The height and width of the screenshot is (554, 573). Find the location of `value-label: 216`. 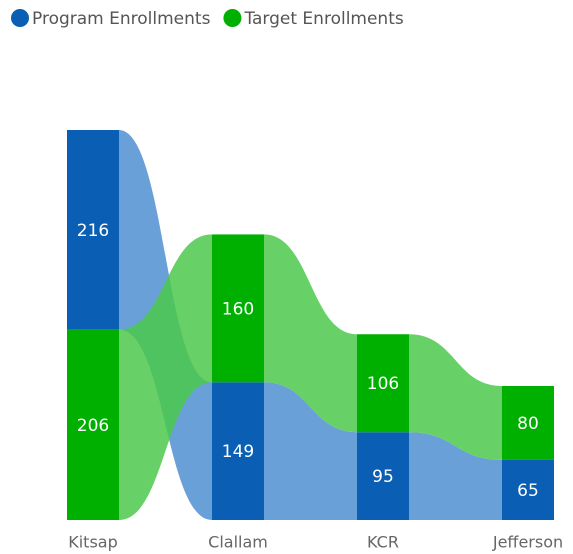

value-label: 216 is located at coordinates (93, 231).